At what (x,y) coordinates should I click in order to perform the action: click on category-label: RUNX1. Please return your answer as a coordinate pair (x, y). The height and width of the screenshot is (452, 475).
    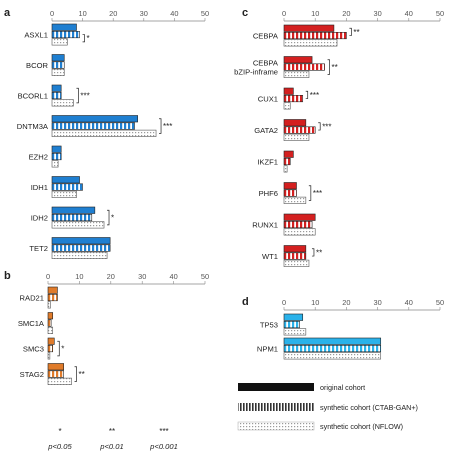
    Looking at the image, I should click on (265, 225).